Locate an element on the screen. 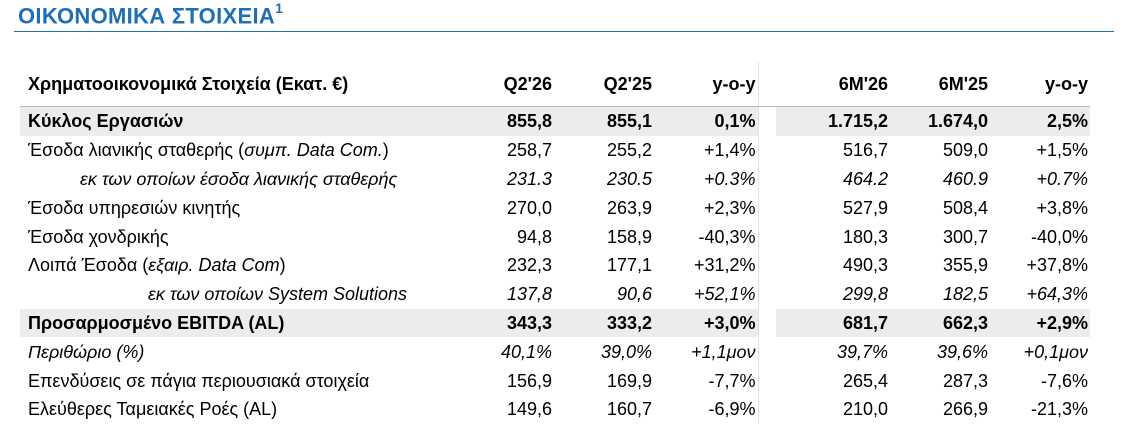  header-col-6m-25: 6M'25 is located at coordinates (940, 84).